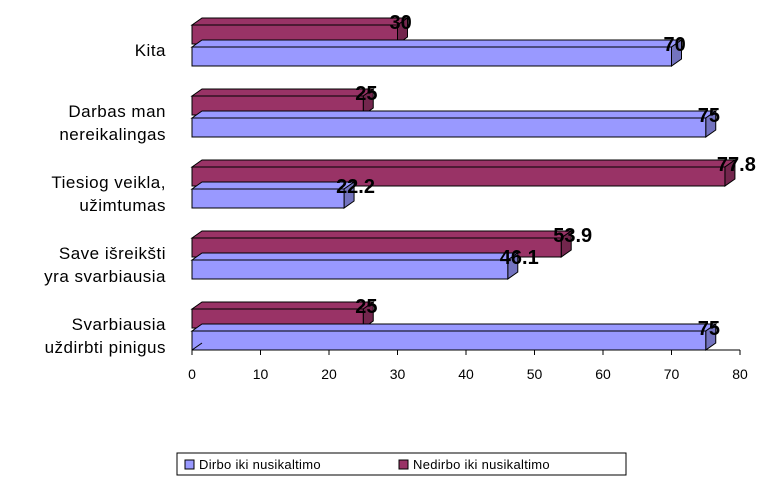 The height and width of the screenshot is (477, 781). I want to click on category-label: Tiesiog veikla,, so click(108, 182).